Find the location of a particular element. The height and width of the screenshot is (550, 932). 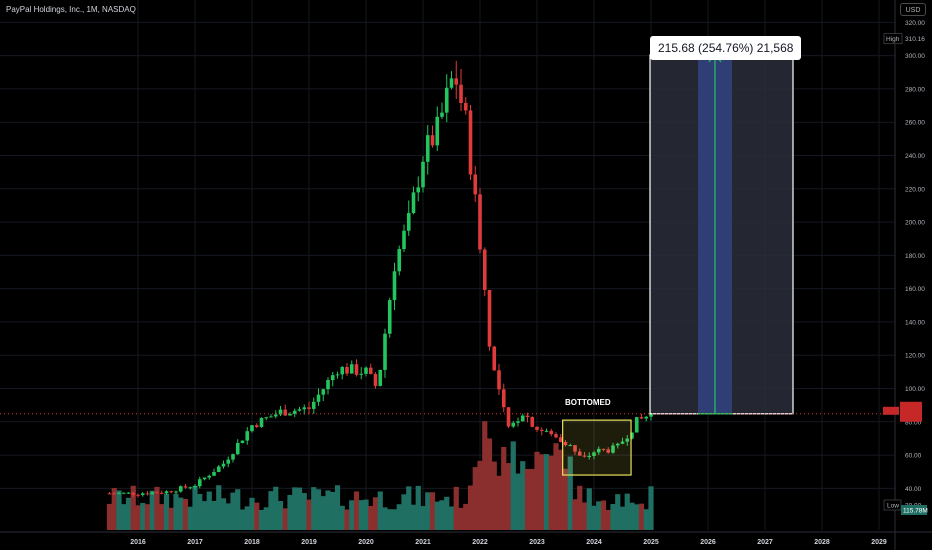

price-tick-label: 200.00 is located at coordinates (915, 223).